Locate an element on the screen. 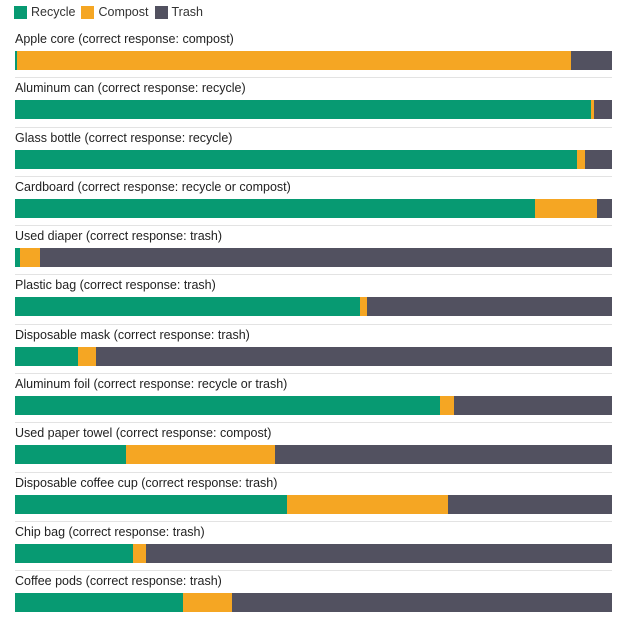 Image resolution: width=630 pixels, height=620 pixels. chart-row: Glass bottle (correct response: recycle) is located at coordinates (313, 151).